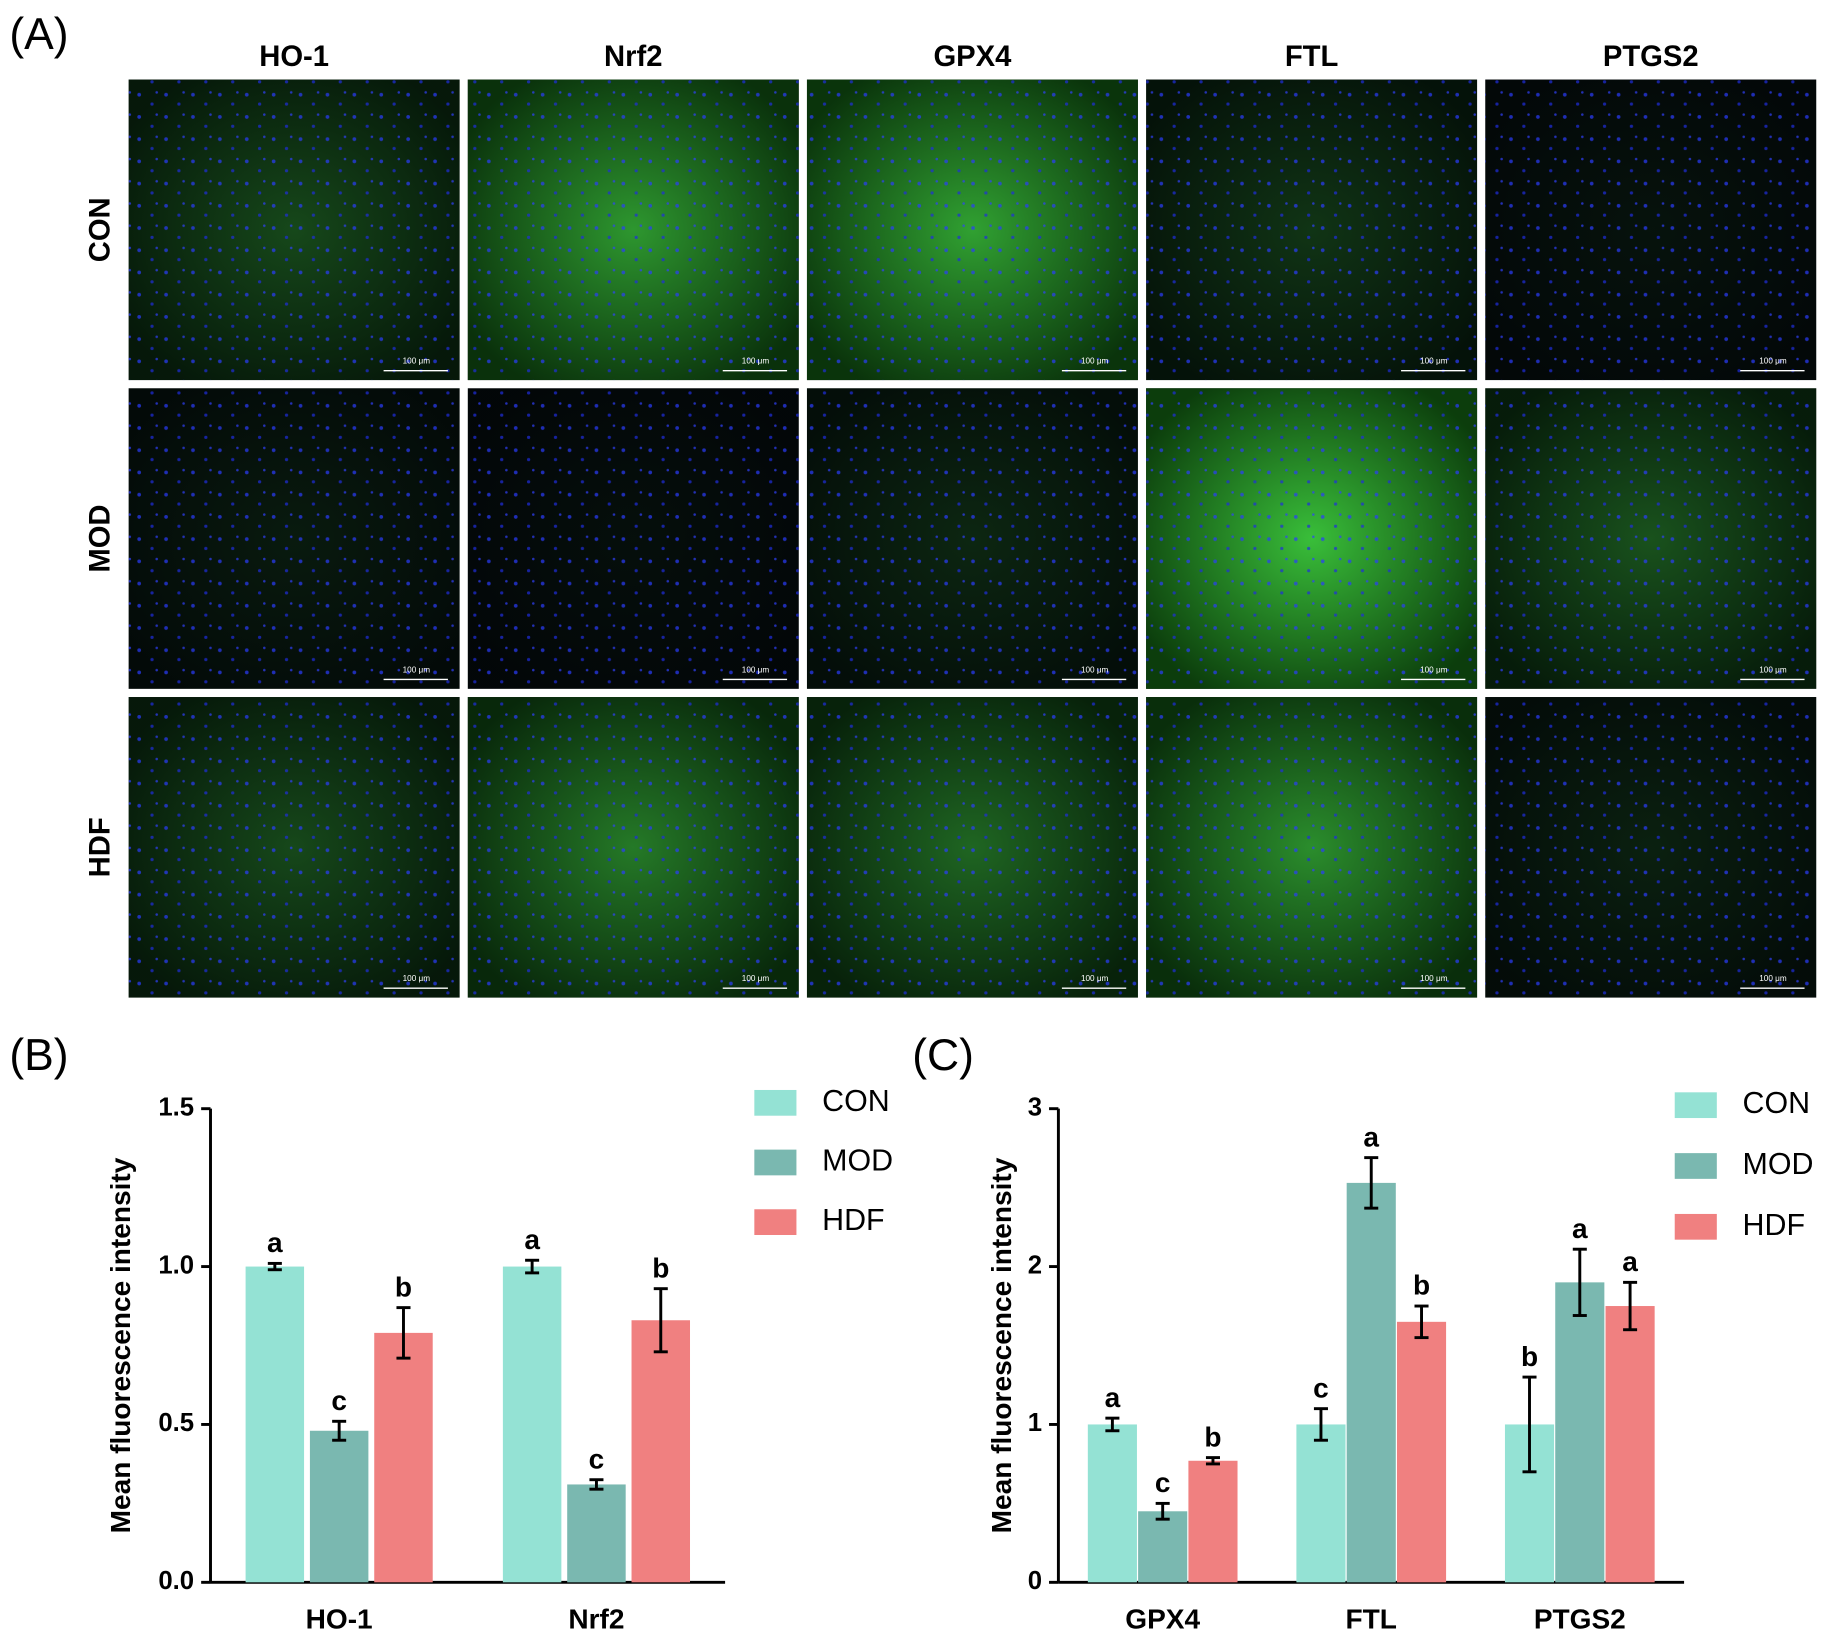 Image resolution: width=1829 pixels, height=1639 pixels. I want to click on column-label: PTGS2, so click(1651, 57).